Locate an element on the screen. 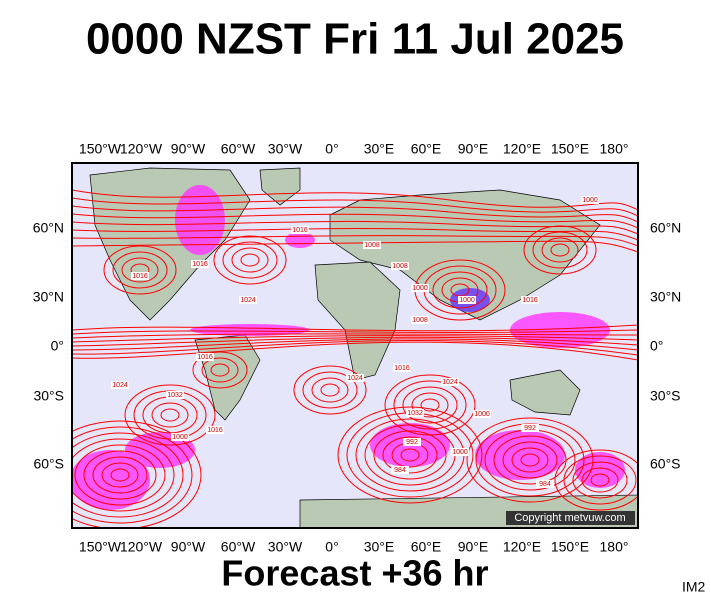  lon-label: 30°E is located at coordinates (379, 149).